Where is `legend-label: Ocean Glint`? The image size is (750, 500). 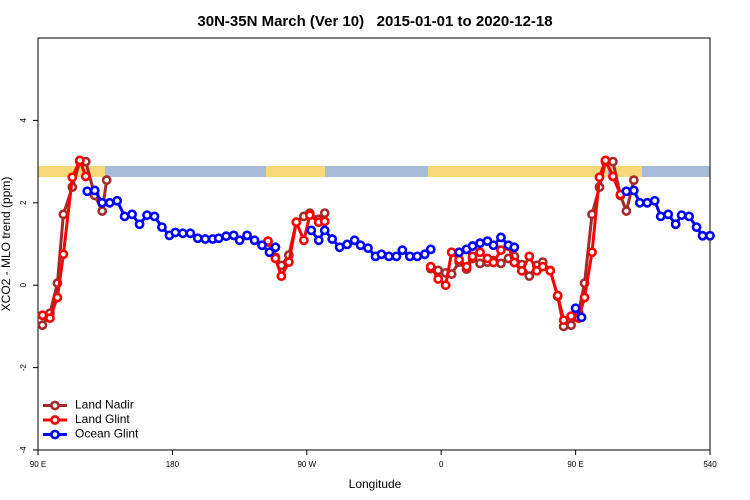 legend-label: Ocean Glint is located at coordinates (107, 434).